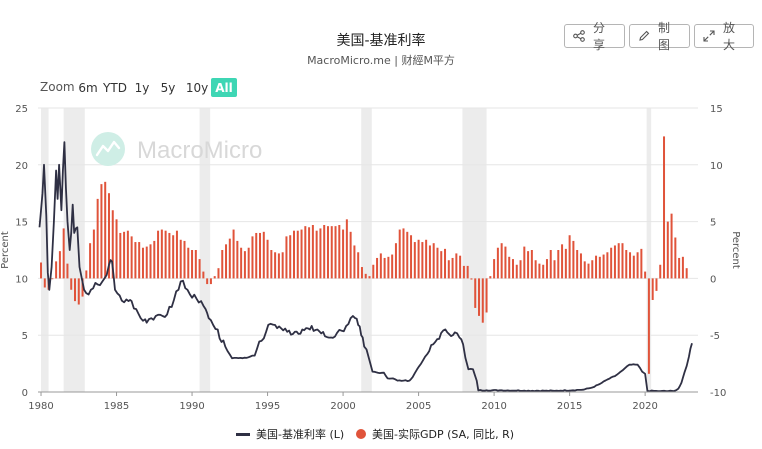 This screenshot has height=449, width=762. Describe the element at coordinates (199, 150) in the screenshot. I see `watermark-text: MacroMicro` at that location.